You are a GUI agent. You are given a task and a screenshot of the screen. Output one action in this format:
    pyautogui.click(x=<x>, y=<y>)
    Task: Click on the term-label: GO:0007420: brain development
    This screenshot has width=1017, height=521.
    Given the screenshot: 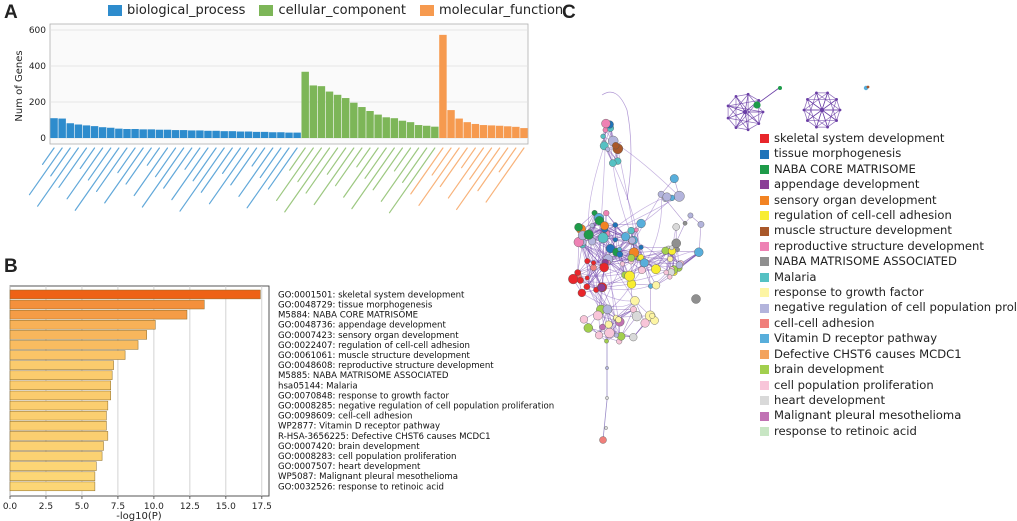 What is the action you would take?
    pyautogui.click(x=349, y=447)
    